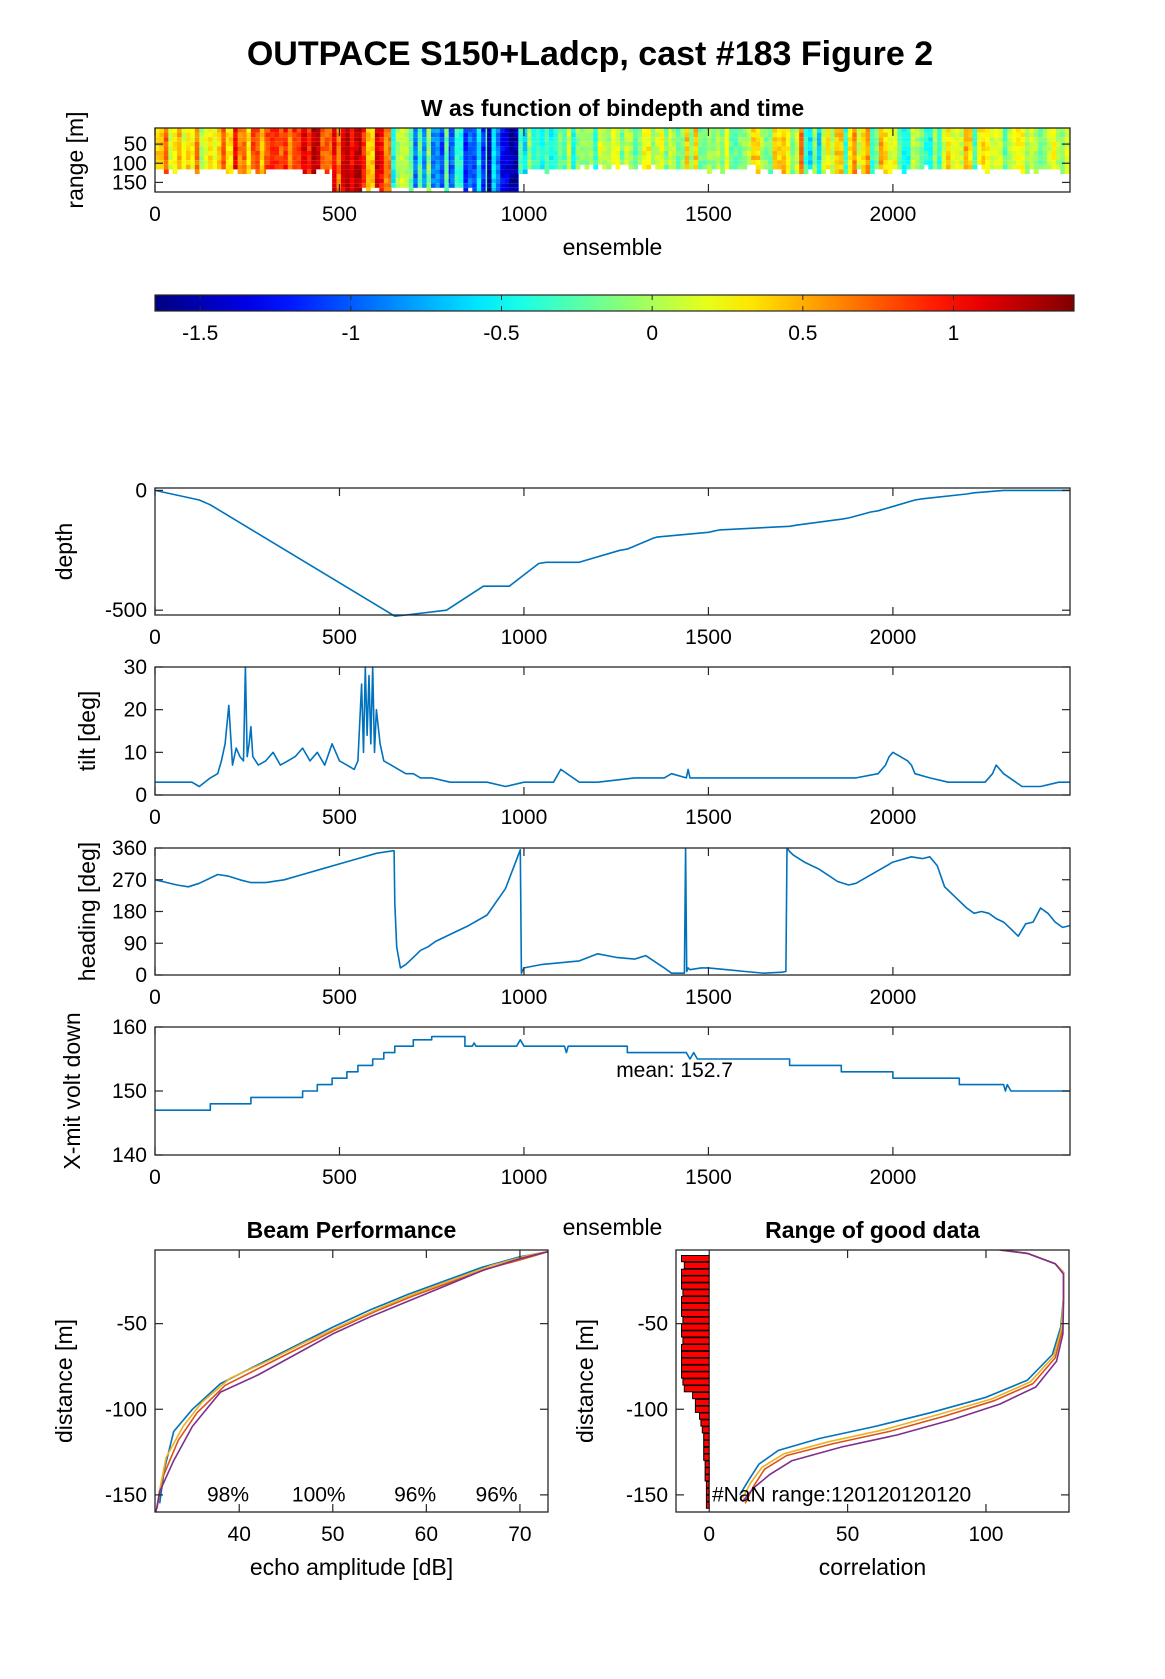  I want to click on depth-ytick-label: -500, so click(126, 610).